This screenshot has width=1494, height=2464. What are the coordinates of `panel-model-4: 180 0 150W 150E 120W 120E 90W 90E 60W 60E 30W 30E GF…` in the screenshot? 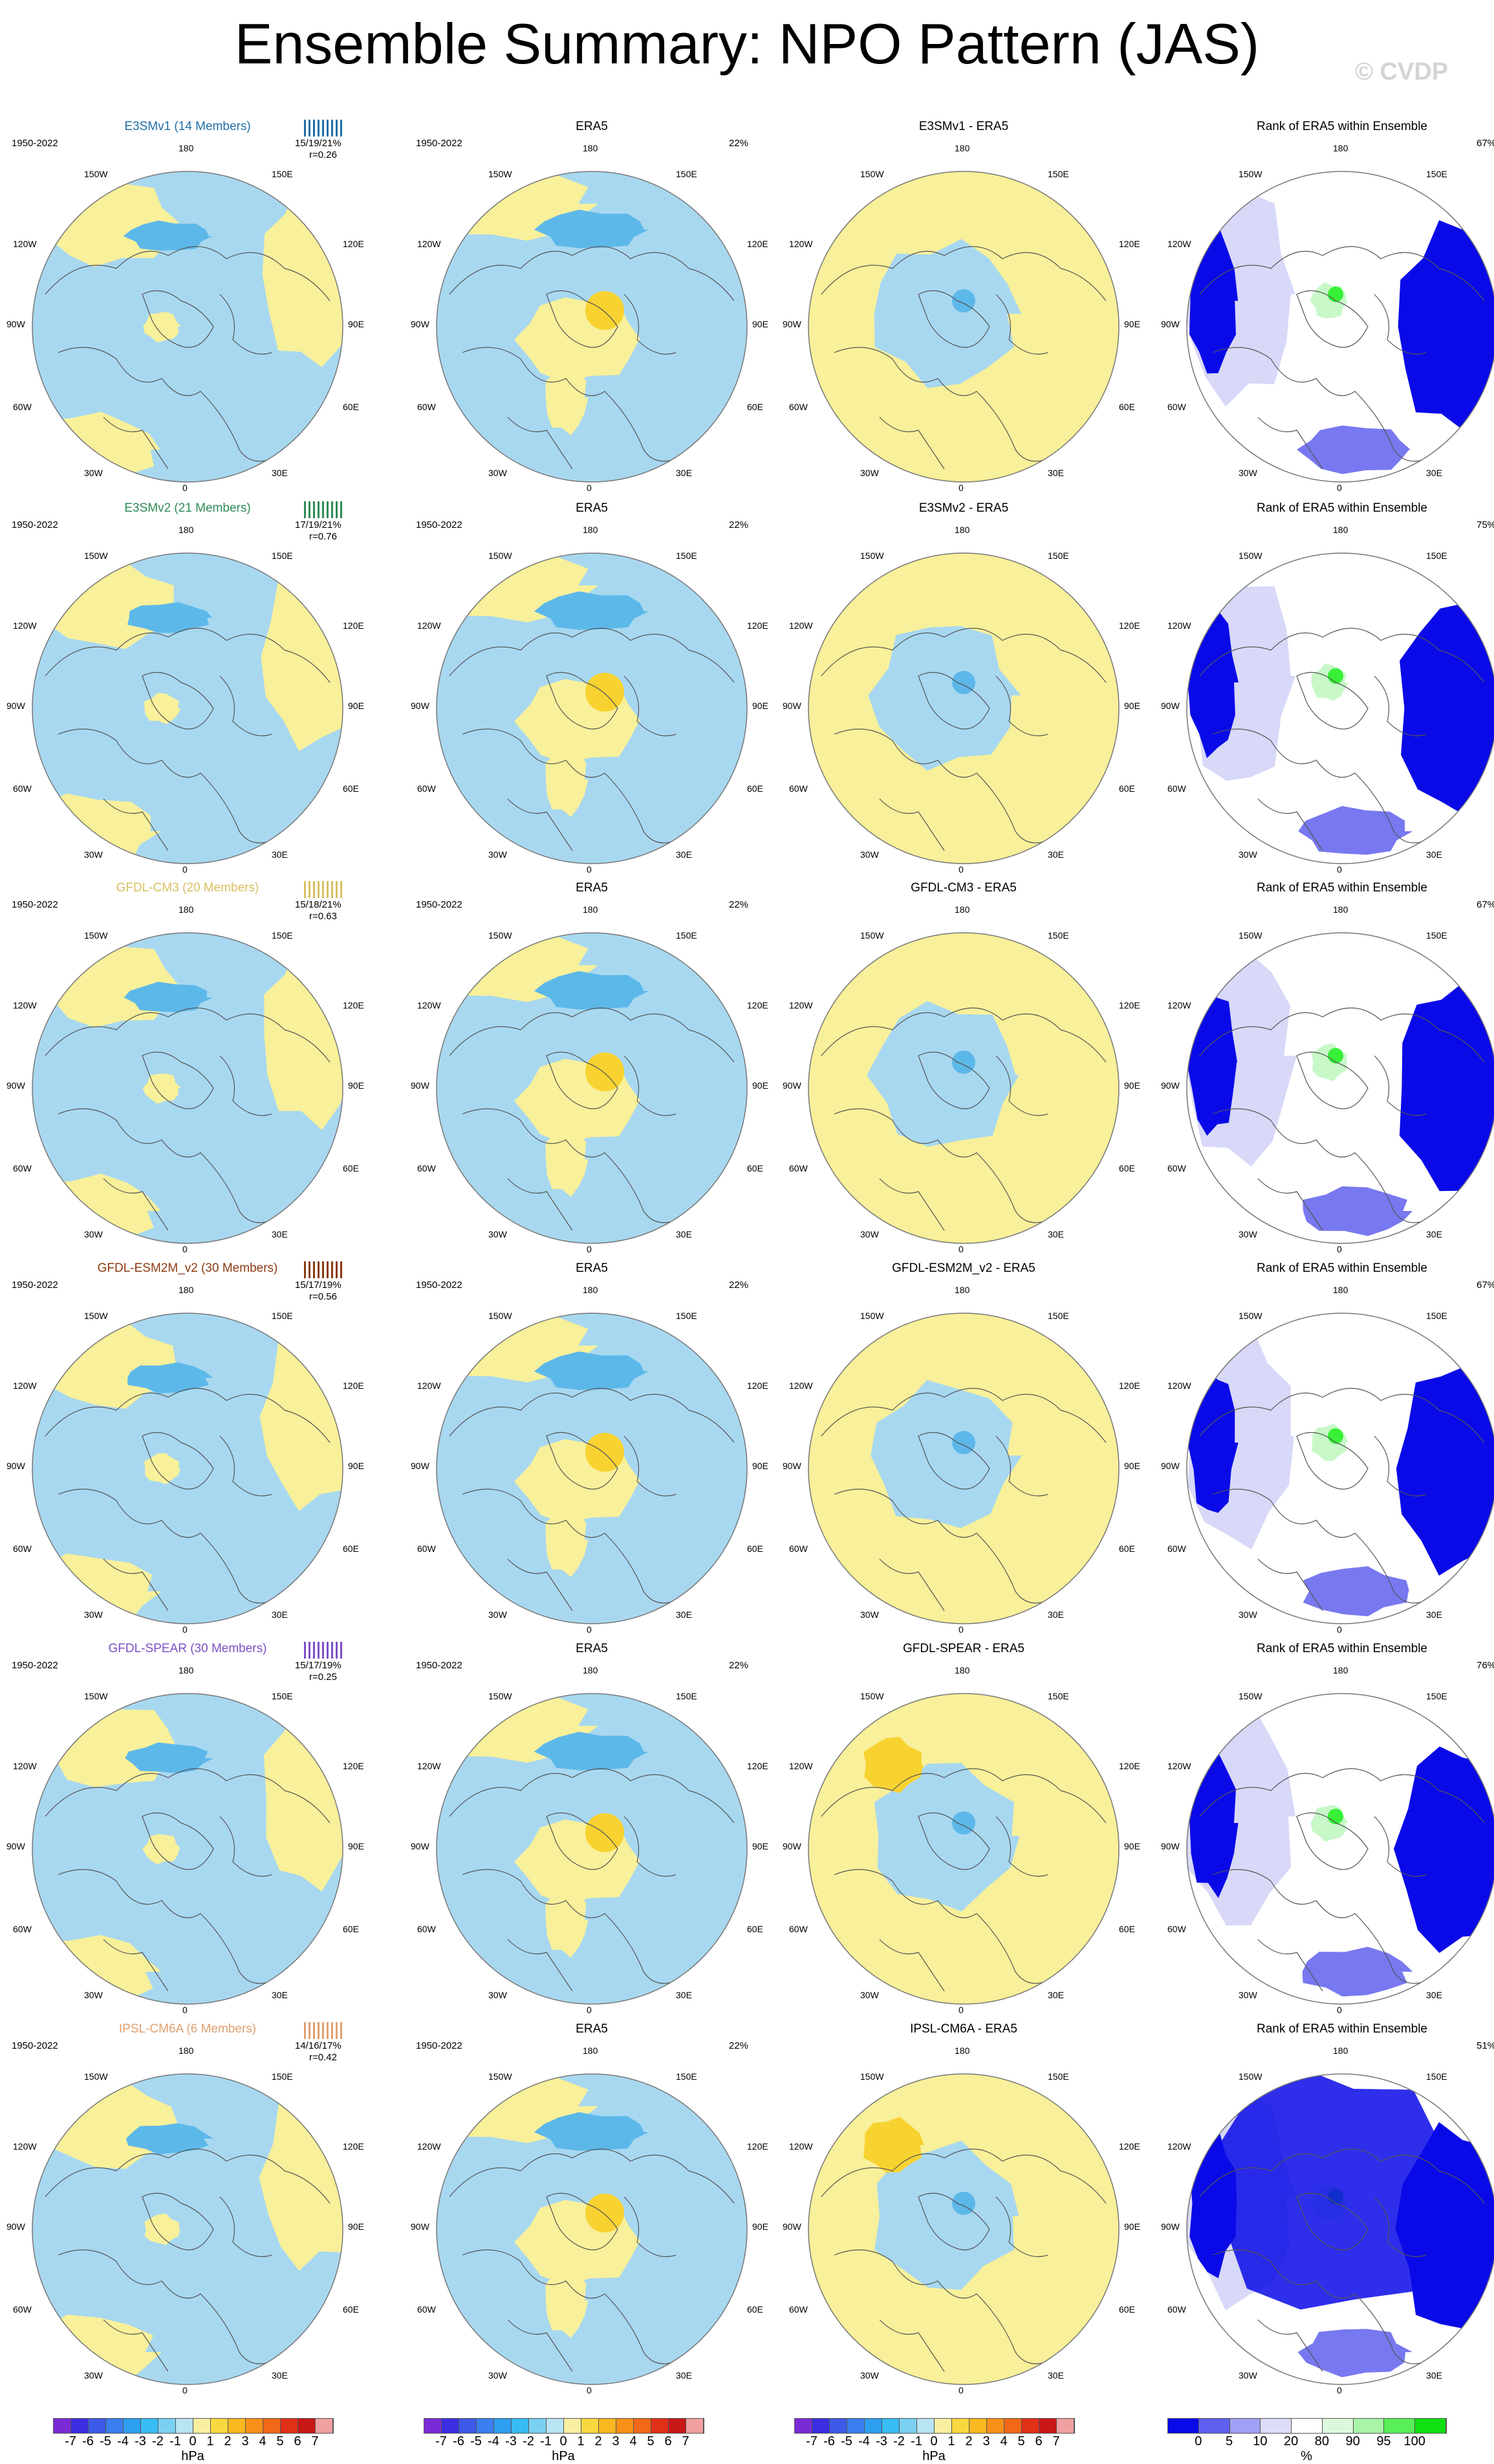 It's located at (187, 1836).